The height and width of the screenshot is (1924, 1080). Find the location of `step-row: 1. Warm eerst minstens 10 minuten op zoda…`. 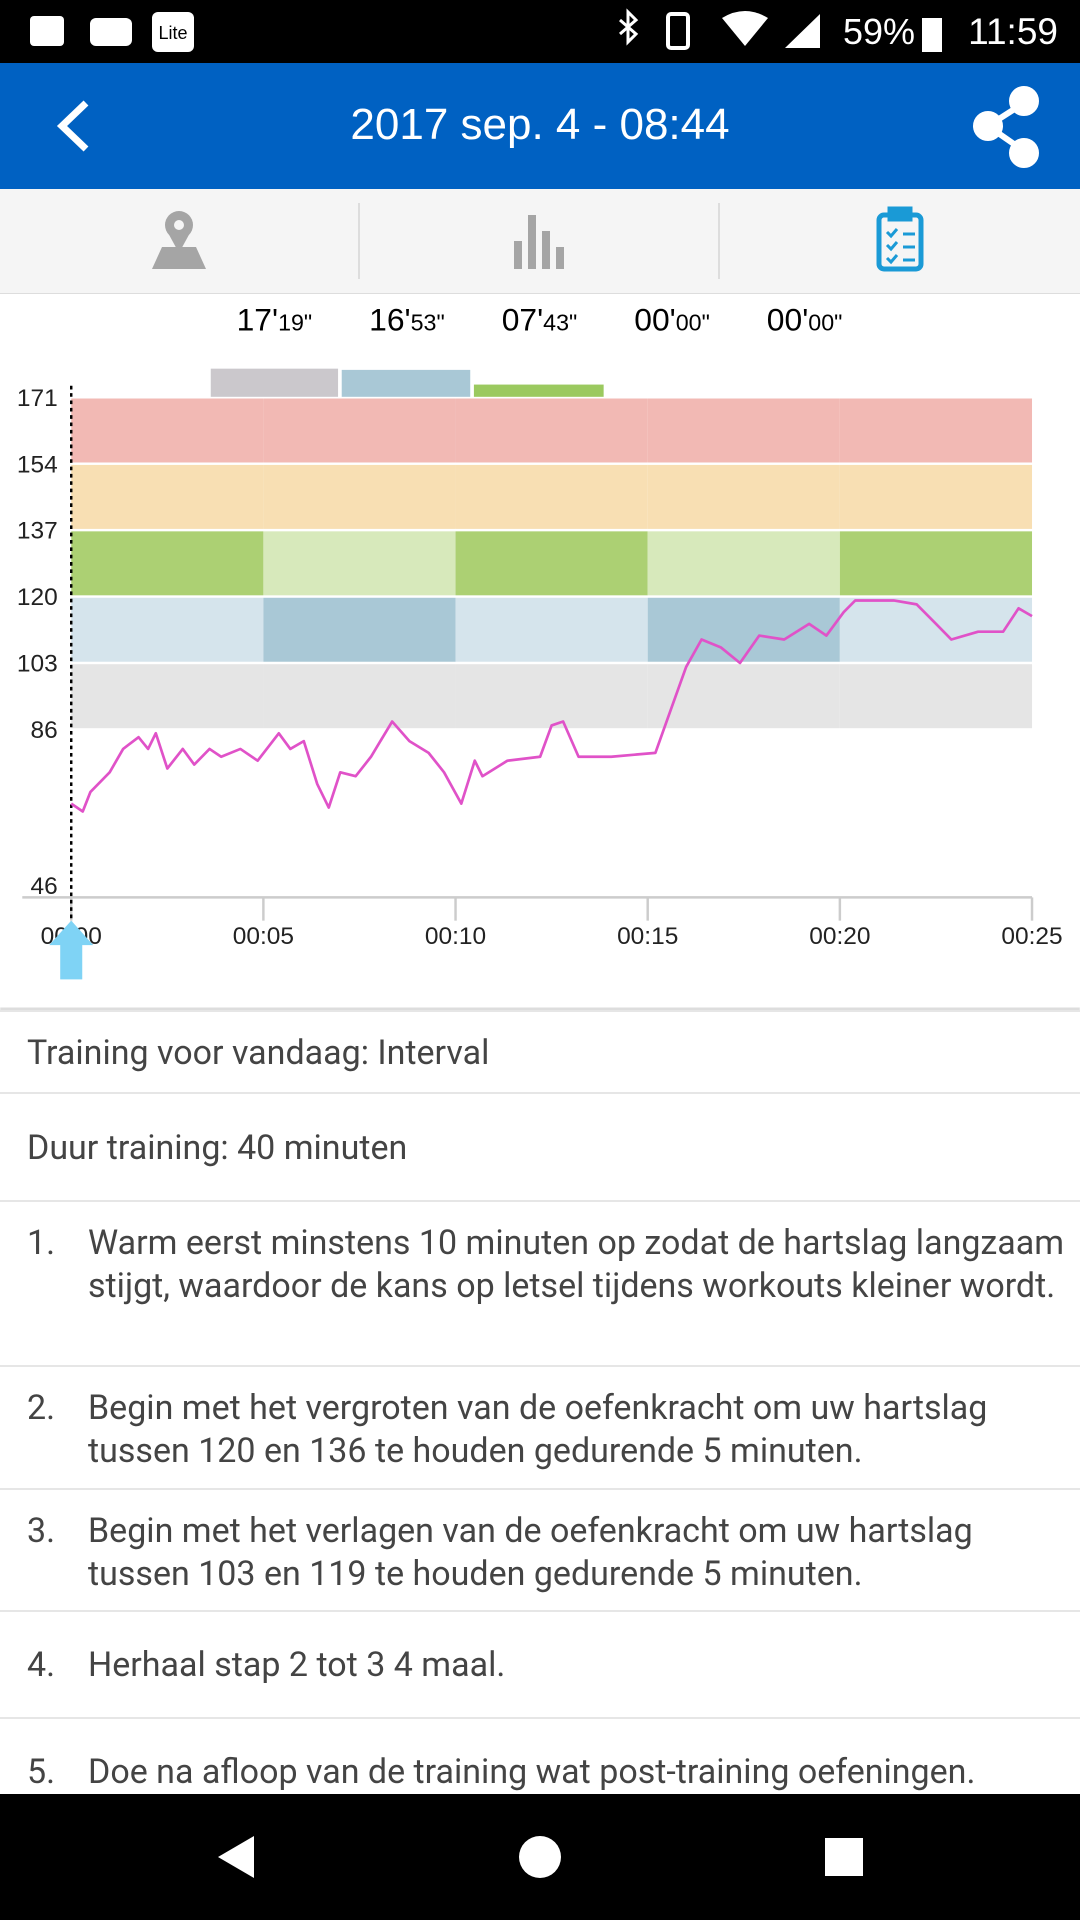

step-row: 1. Warm eerst minstens 10 minuten op zoda… is located at coordinates (540, 1282).